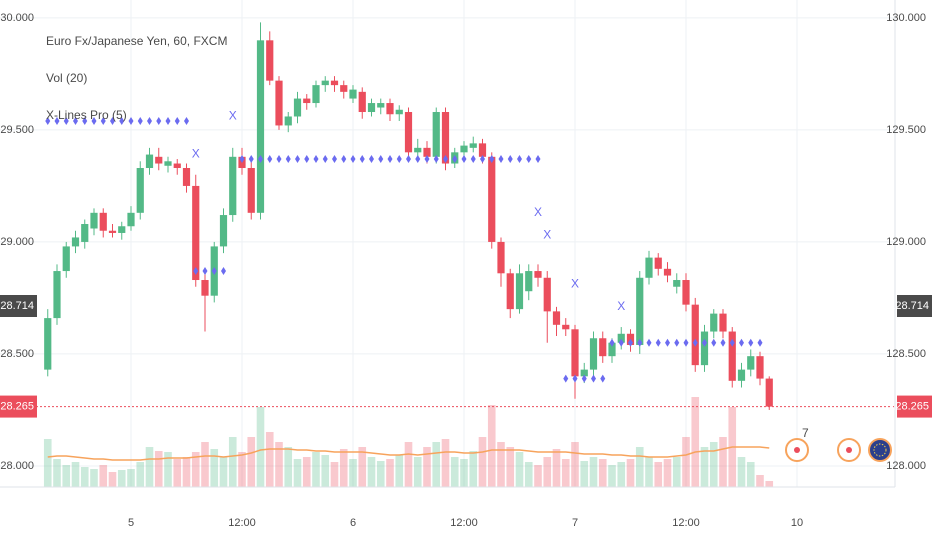 This screenshot has width=932, height=550. Describe the element at coordinates (906, 242) in the screenshot. I see `y-tick-label: 129.000` at that location.